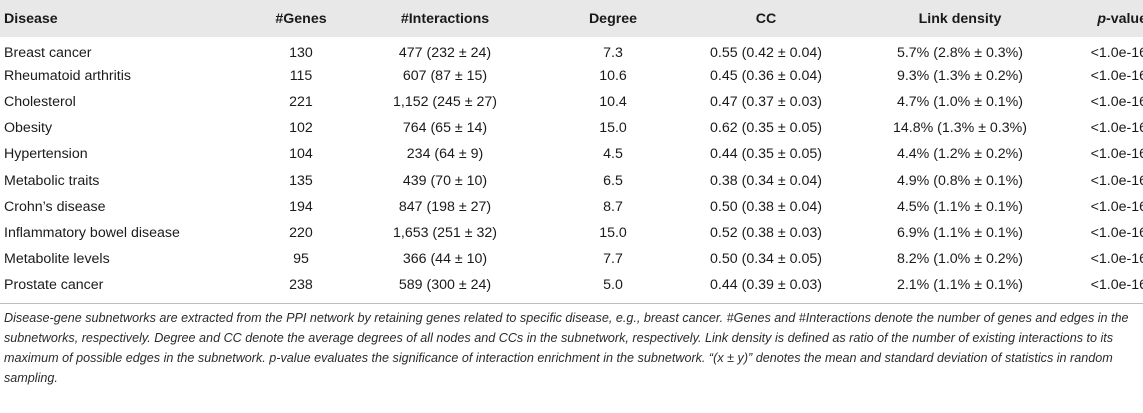 Image resolution: width=1143 pixels, height=413 pixels. I want to click on header-genes: #Genes, so click(301, 18).